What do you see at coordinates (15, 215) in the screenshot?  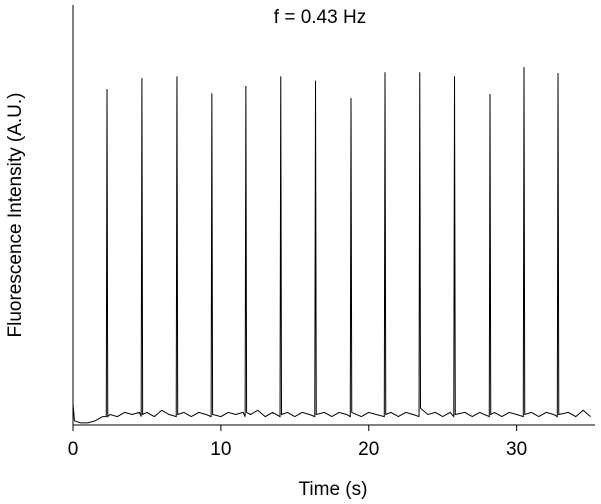 I see `y-axis-label: Fluorescence Intensity (A.U.)` at bounding box center [15, 215].